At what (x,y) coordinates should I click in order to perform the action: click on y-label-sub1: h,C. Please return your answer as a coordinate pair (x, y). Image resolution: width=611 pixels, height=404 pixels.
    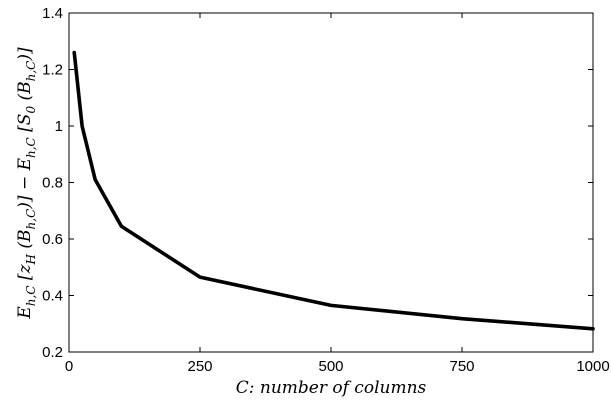
    Looking at the image, I should click on (31, 295).